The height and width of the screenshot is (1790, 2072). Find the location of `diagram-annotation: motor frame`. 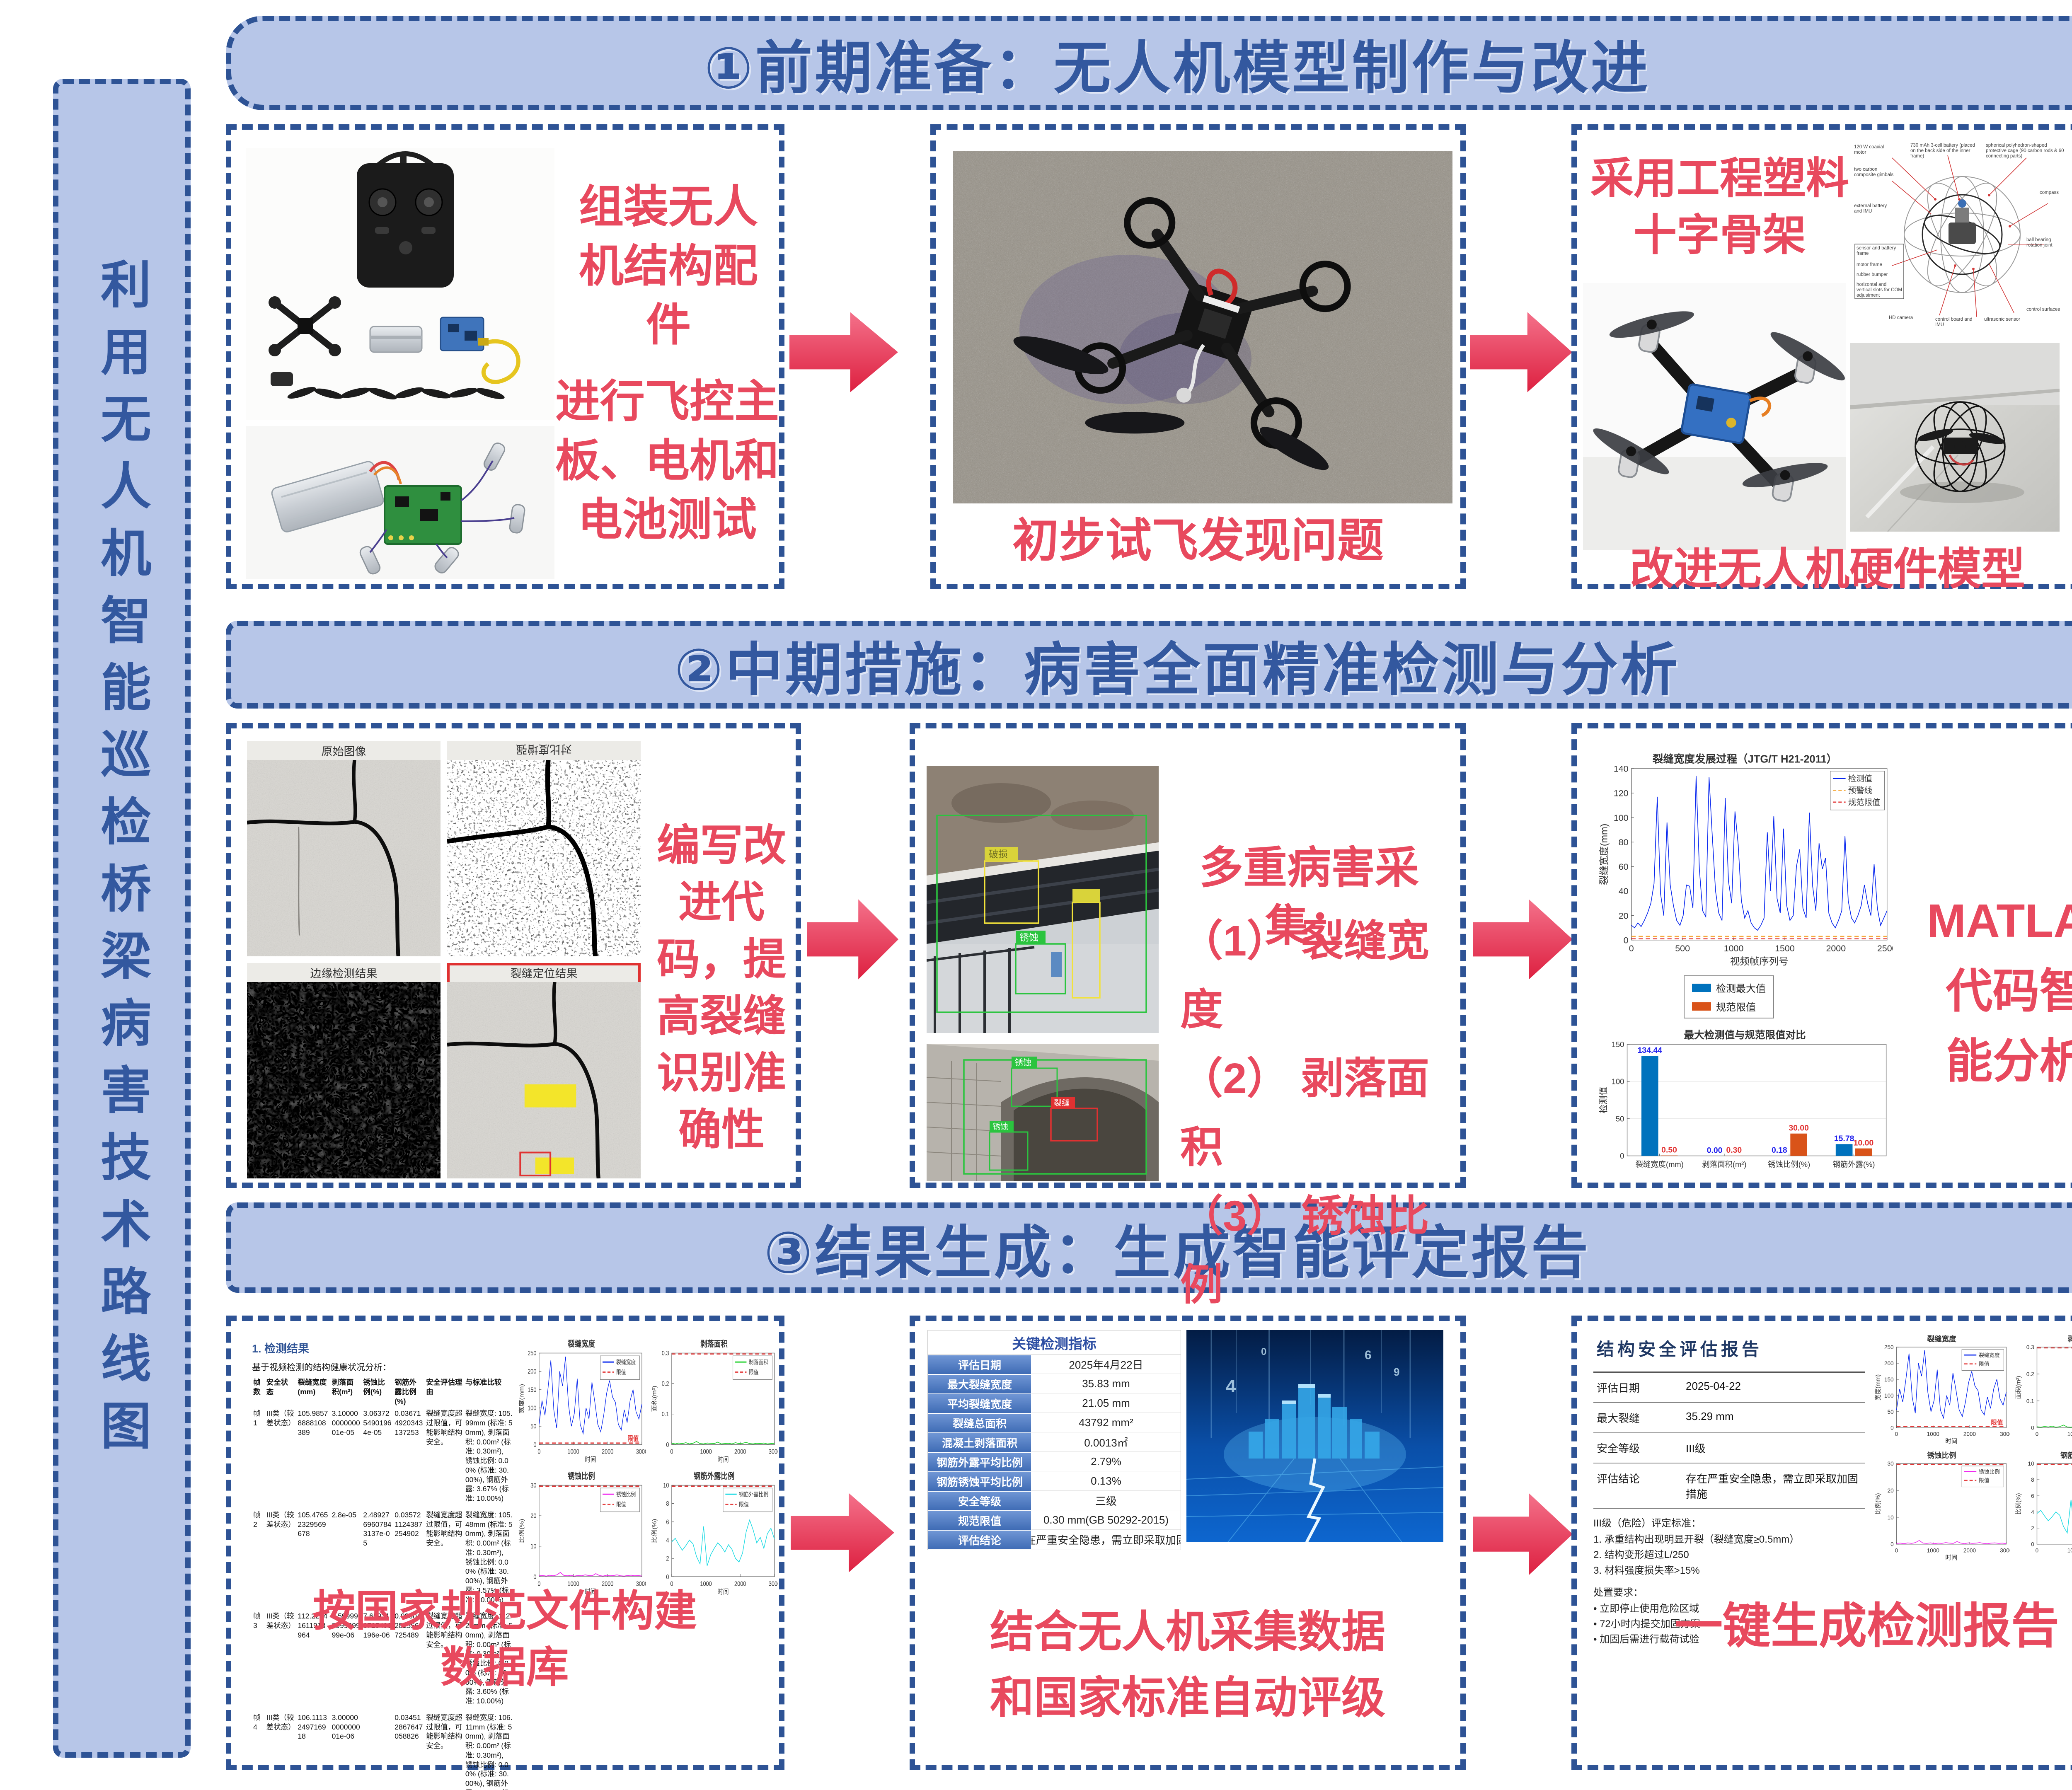

diagram-annotation: motor frame is located at coordinates (1869, 264).